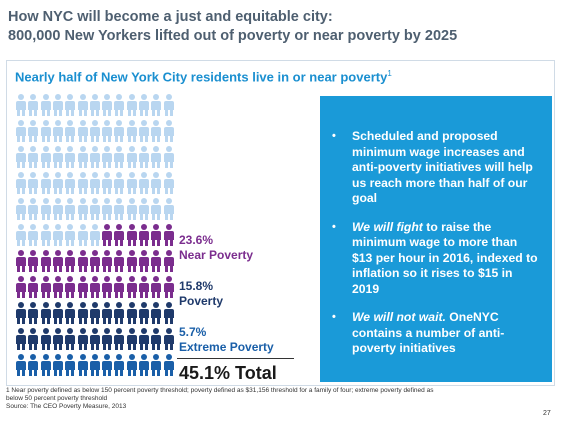  What do you see at coordinates (196, 240) in the screenshot?
I see `near-poverty-percent: 23.6%` at bounding box center [196, 240].